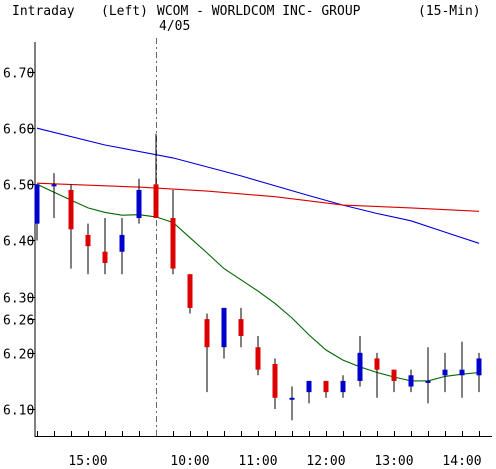  Describe the element at coordinates (175, 26) in the screenshot. I see `date-marker-label: 4/05` at that location.